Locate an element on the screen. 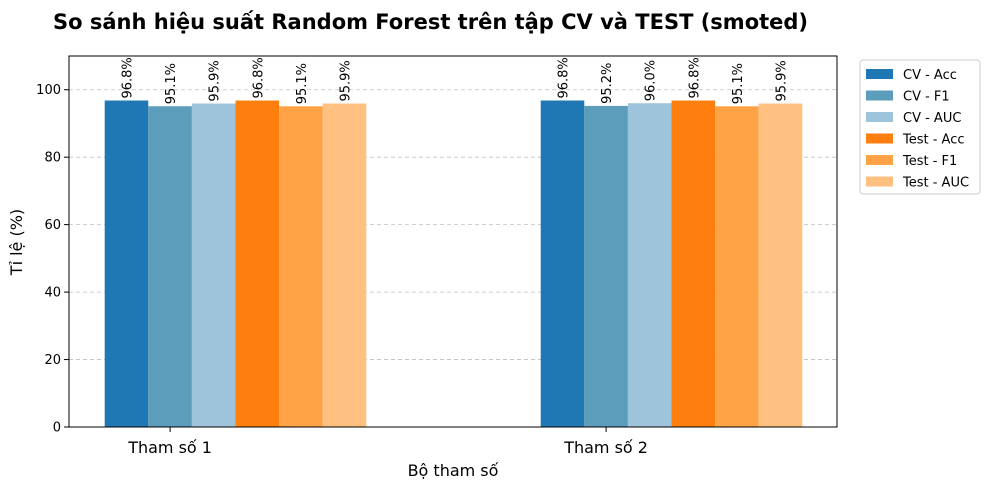  y-axis-label: Tỉ lệ (%) is located at coordinates (16, 242).